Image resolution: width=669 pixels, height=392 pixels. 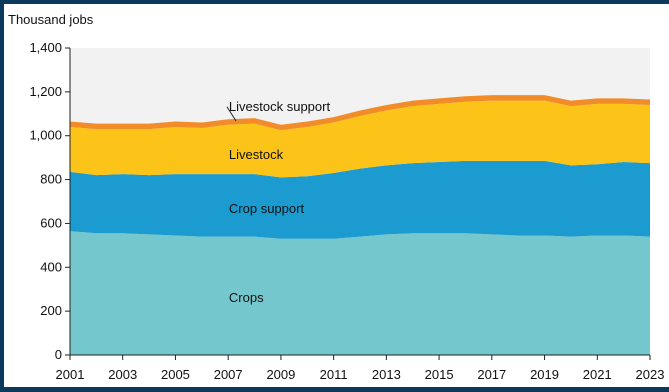 I want to click on y-tick-label: 800, so click(x=51, y=179).